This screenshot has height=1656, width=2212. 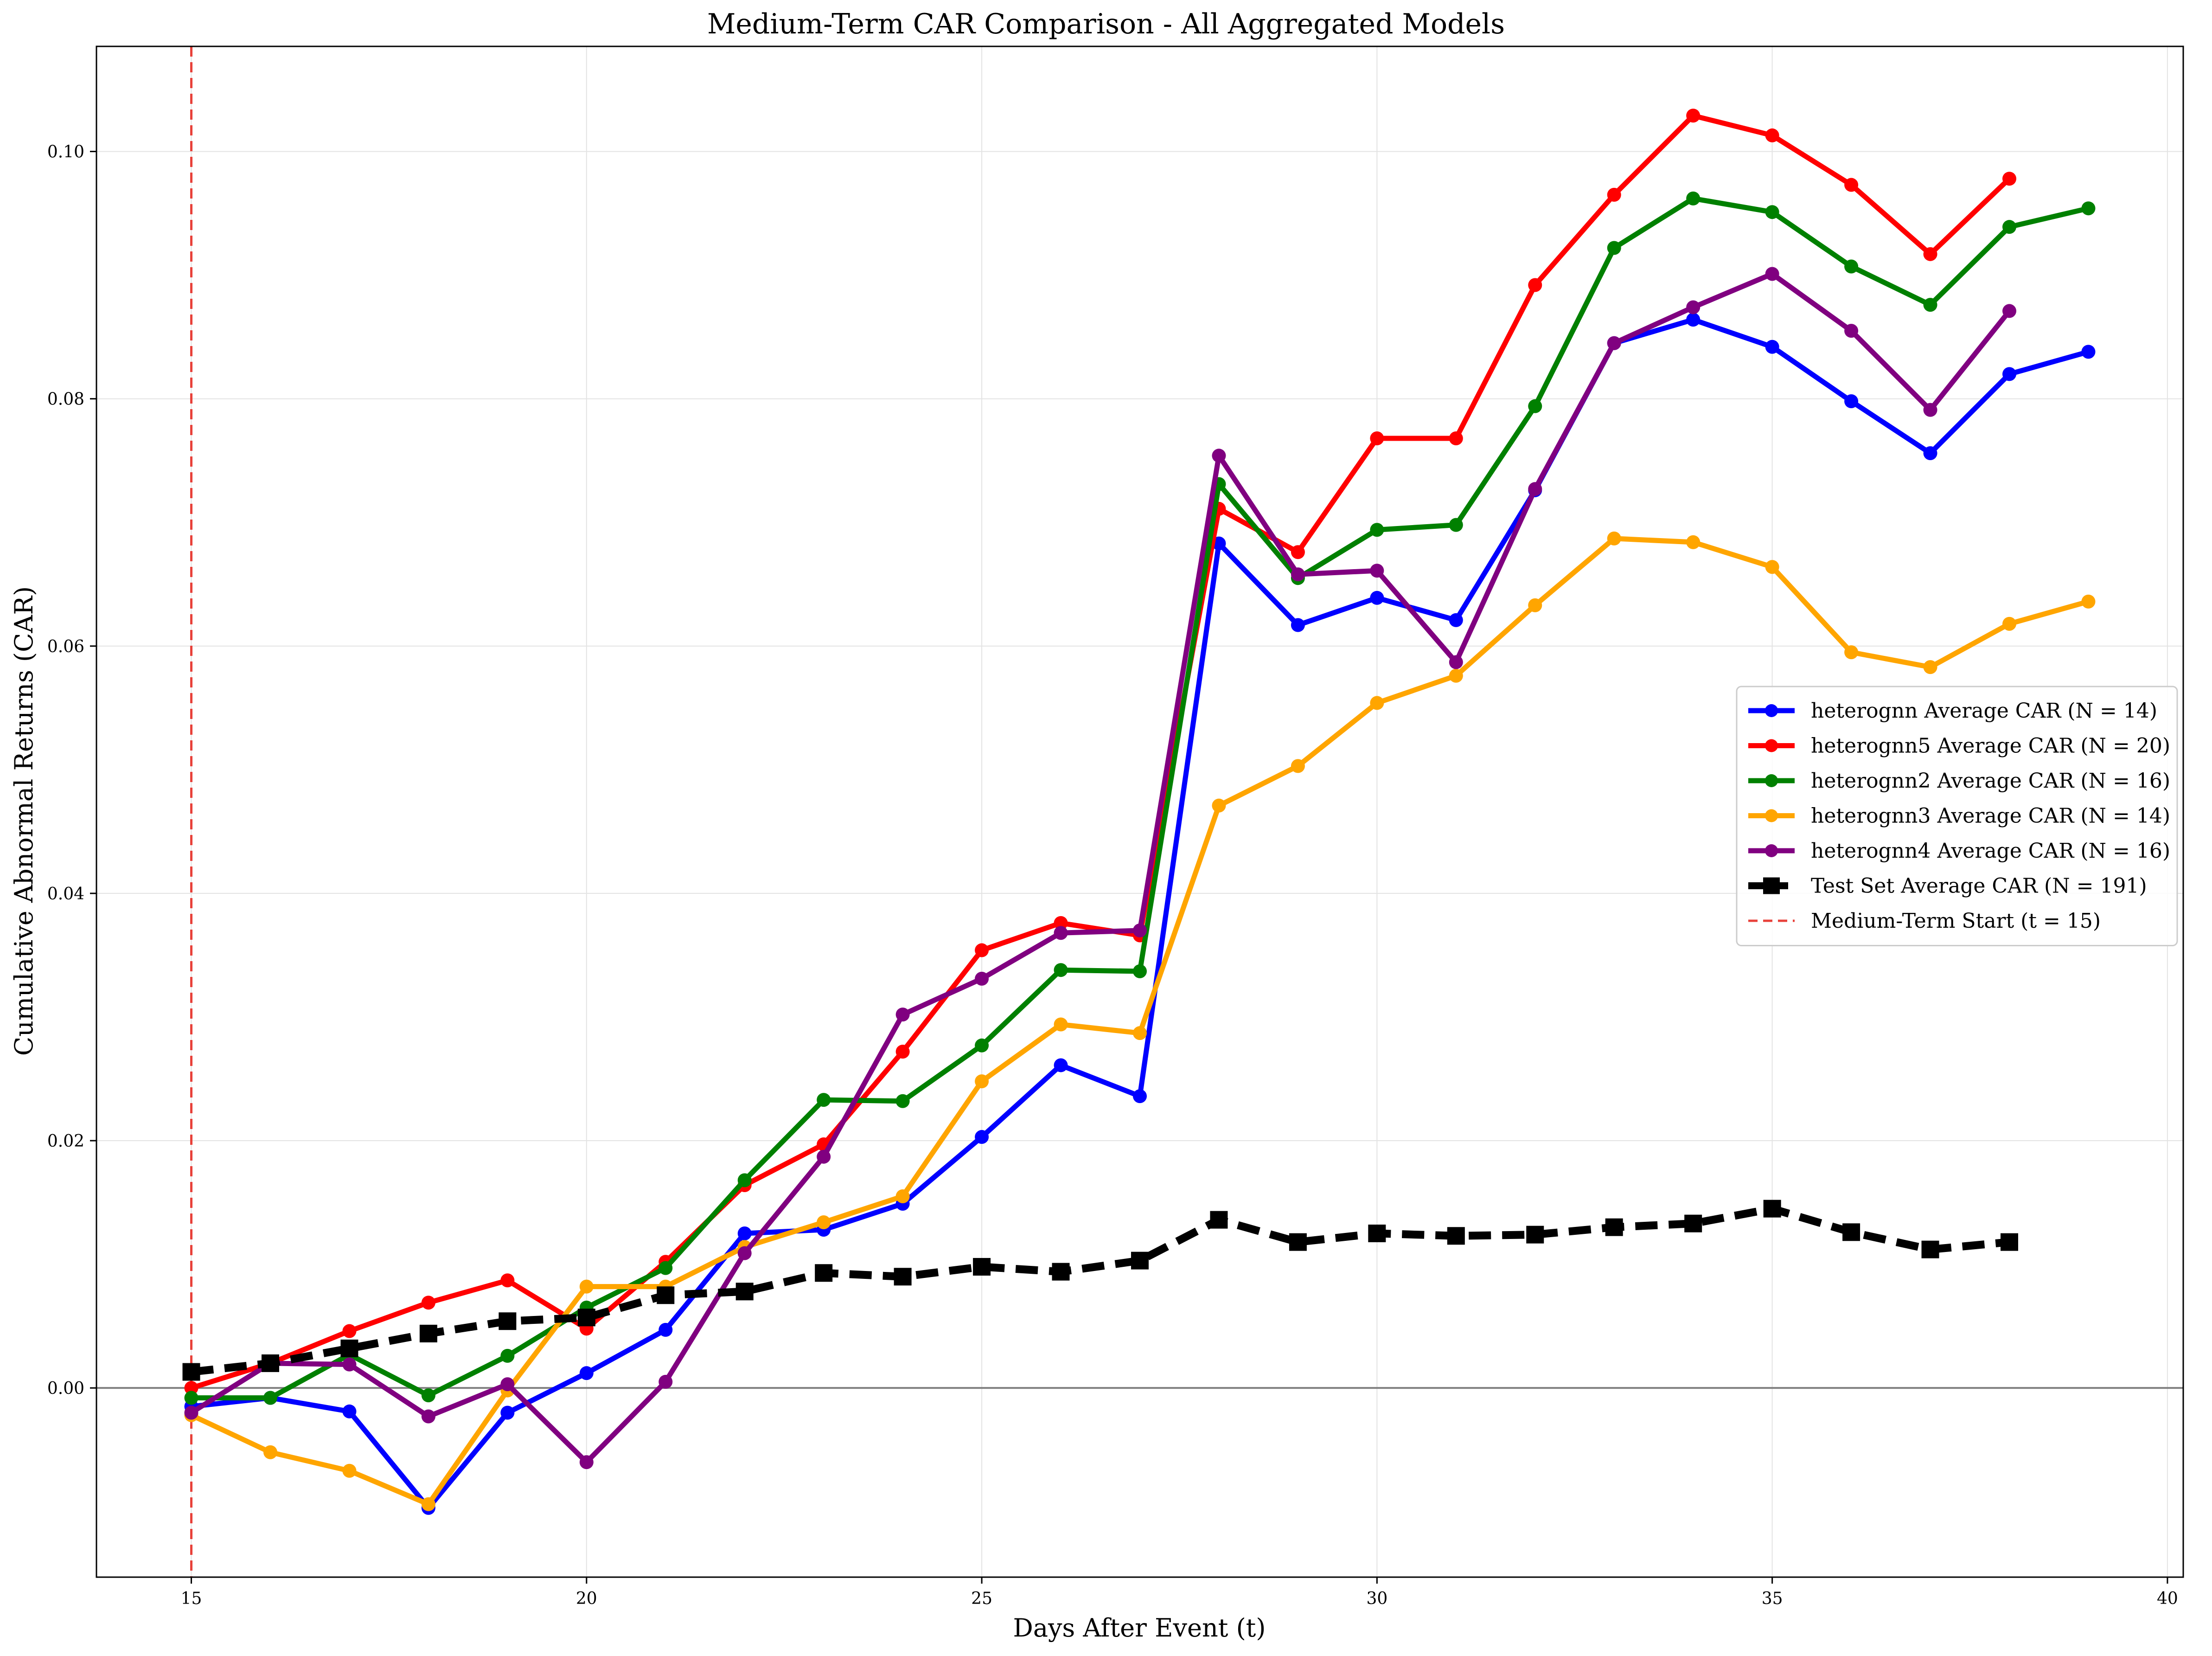 What do you see at coordinates (981, 1598) in the screenshot?
I see `x-tick-label: 25` at bounding box center [981, 1598].